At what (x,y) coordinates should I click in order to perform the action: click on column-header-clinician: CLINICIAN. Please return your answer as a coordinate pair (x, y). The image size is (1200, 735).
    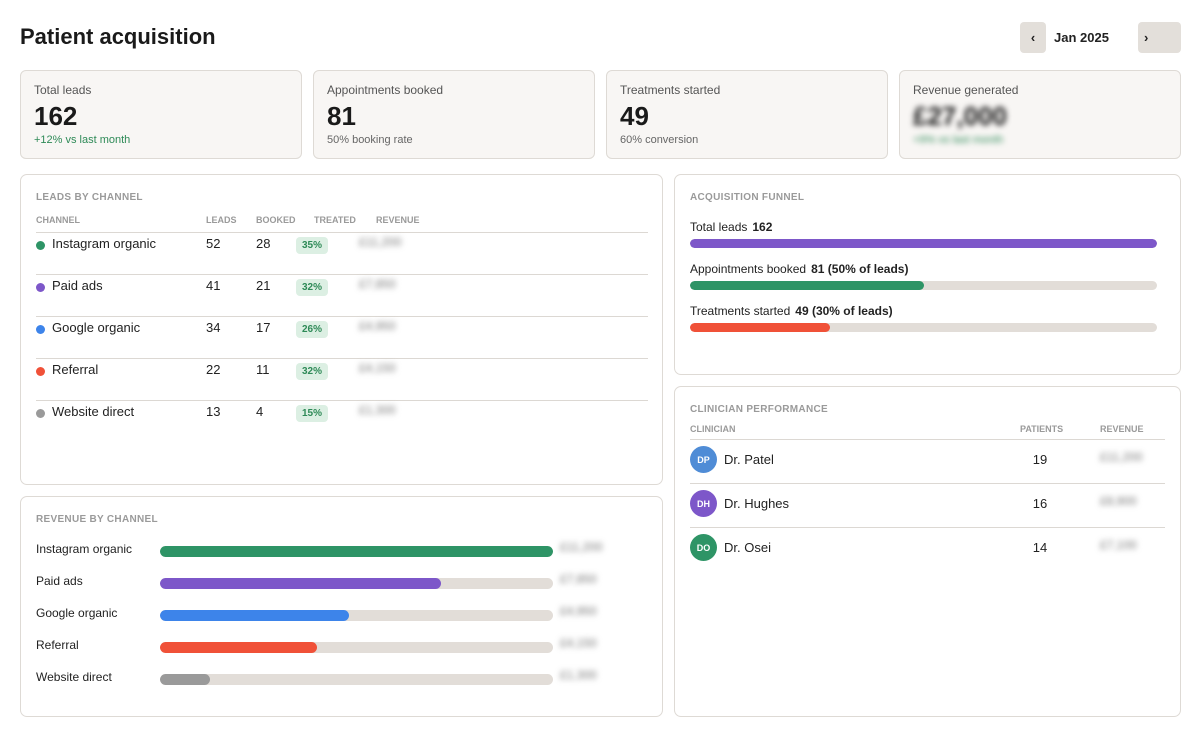
    Looking at the image, I should click on (713, 429).